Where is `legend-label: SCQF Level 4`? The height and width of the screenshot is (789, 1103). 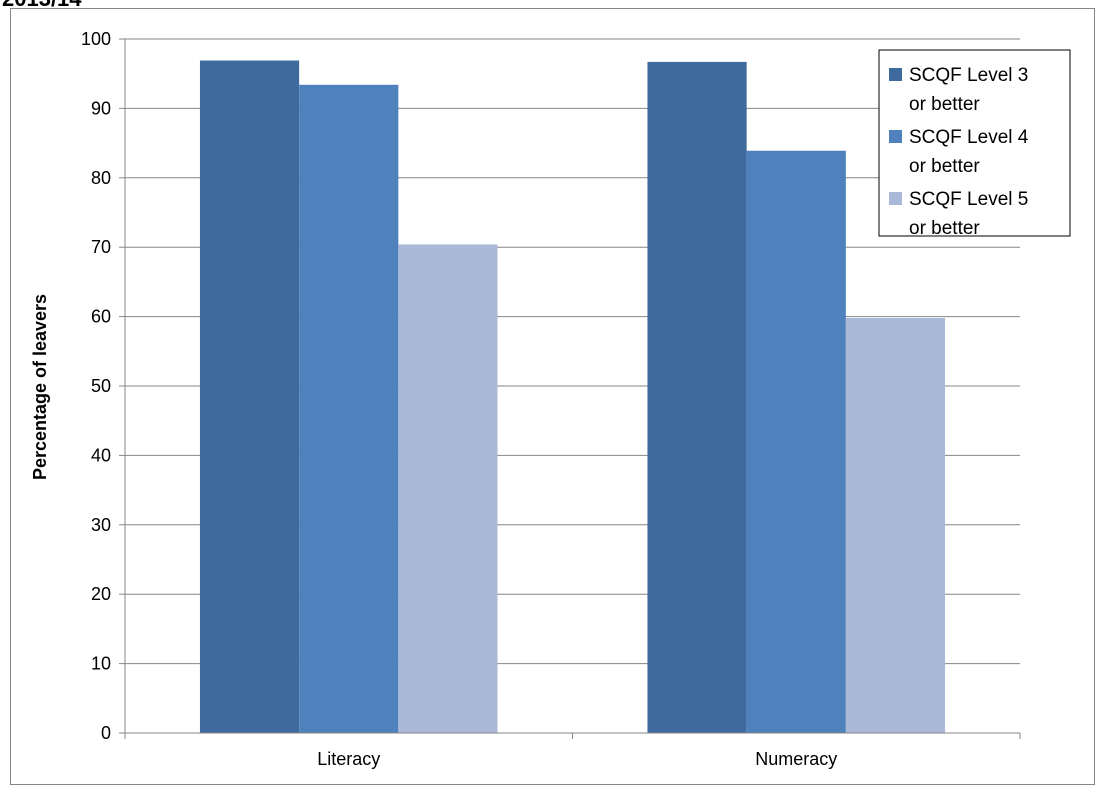 legend-label: SCQF Level 4 is located at coordinates (969, 137).